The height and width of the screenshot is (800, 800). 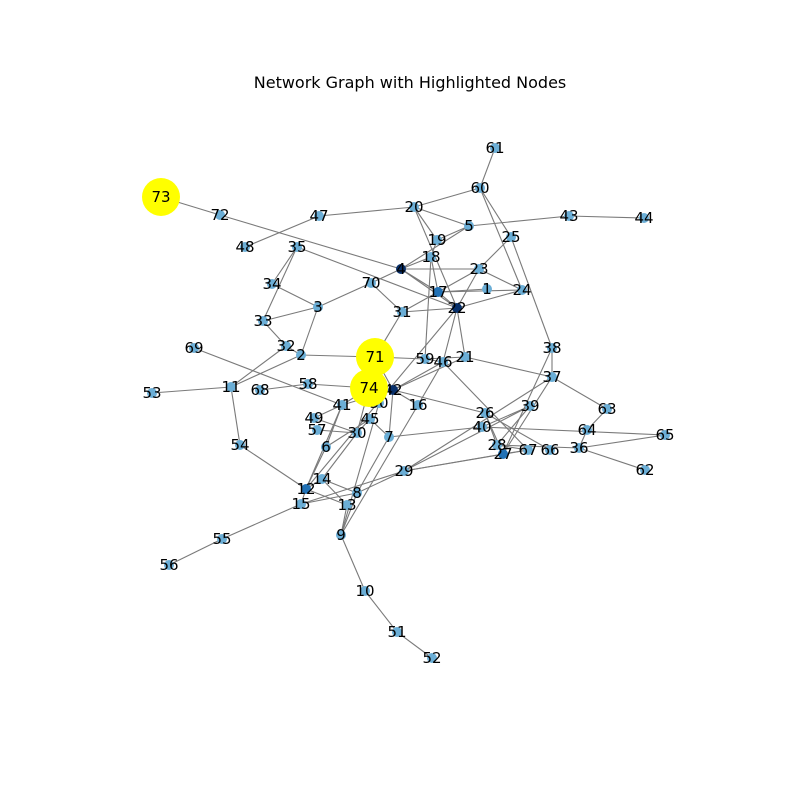 I want to click on node-25: 25, so click(x=510, y=237).